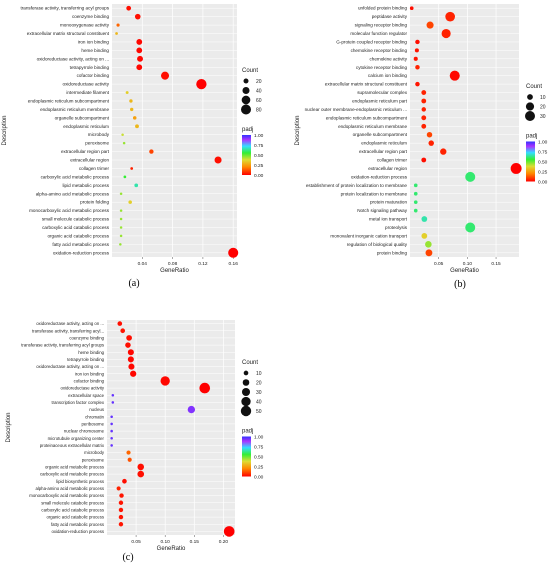 This screenshot has width=550, height=567. I want to click on size-legend-label: 20, so click(543, 108).